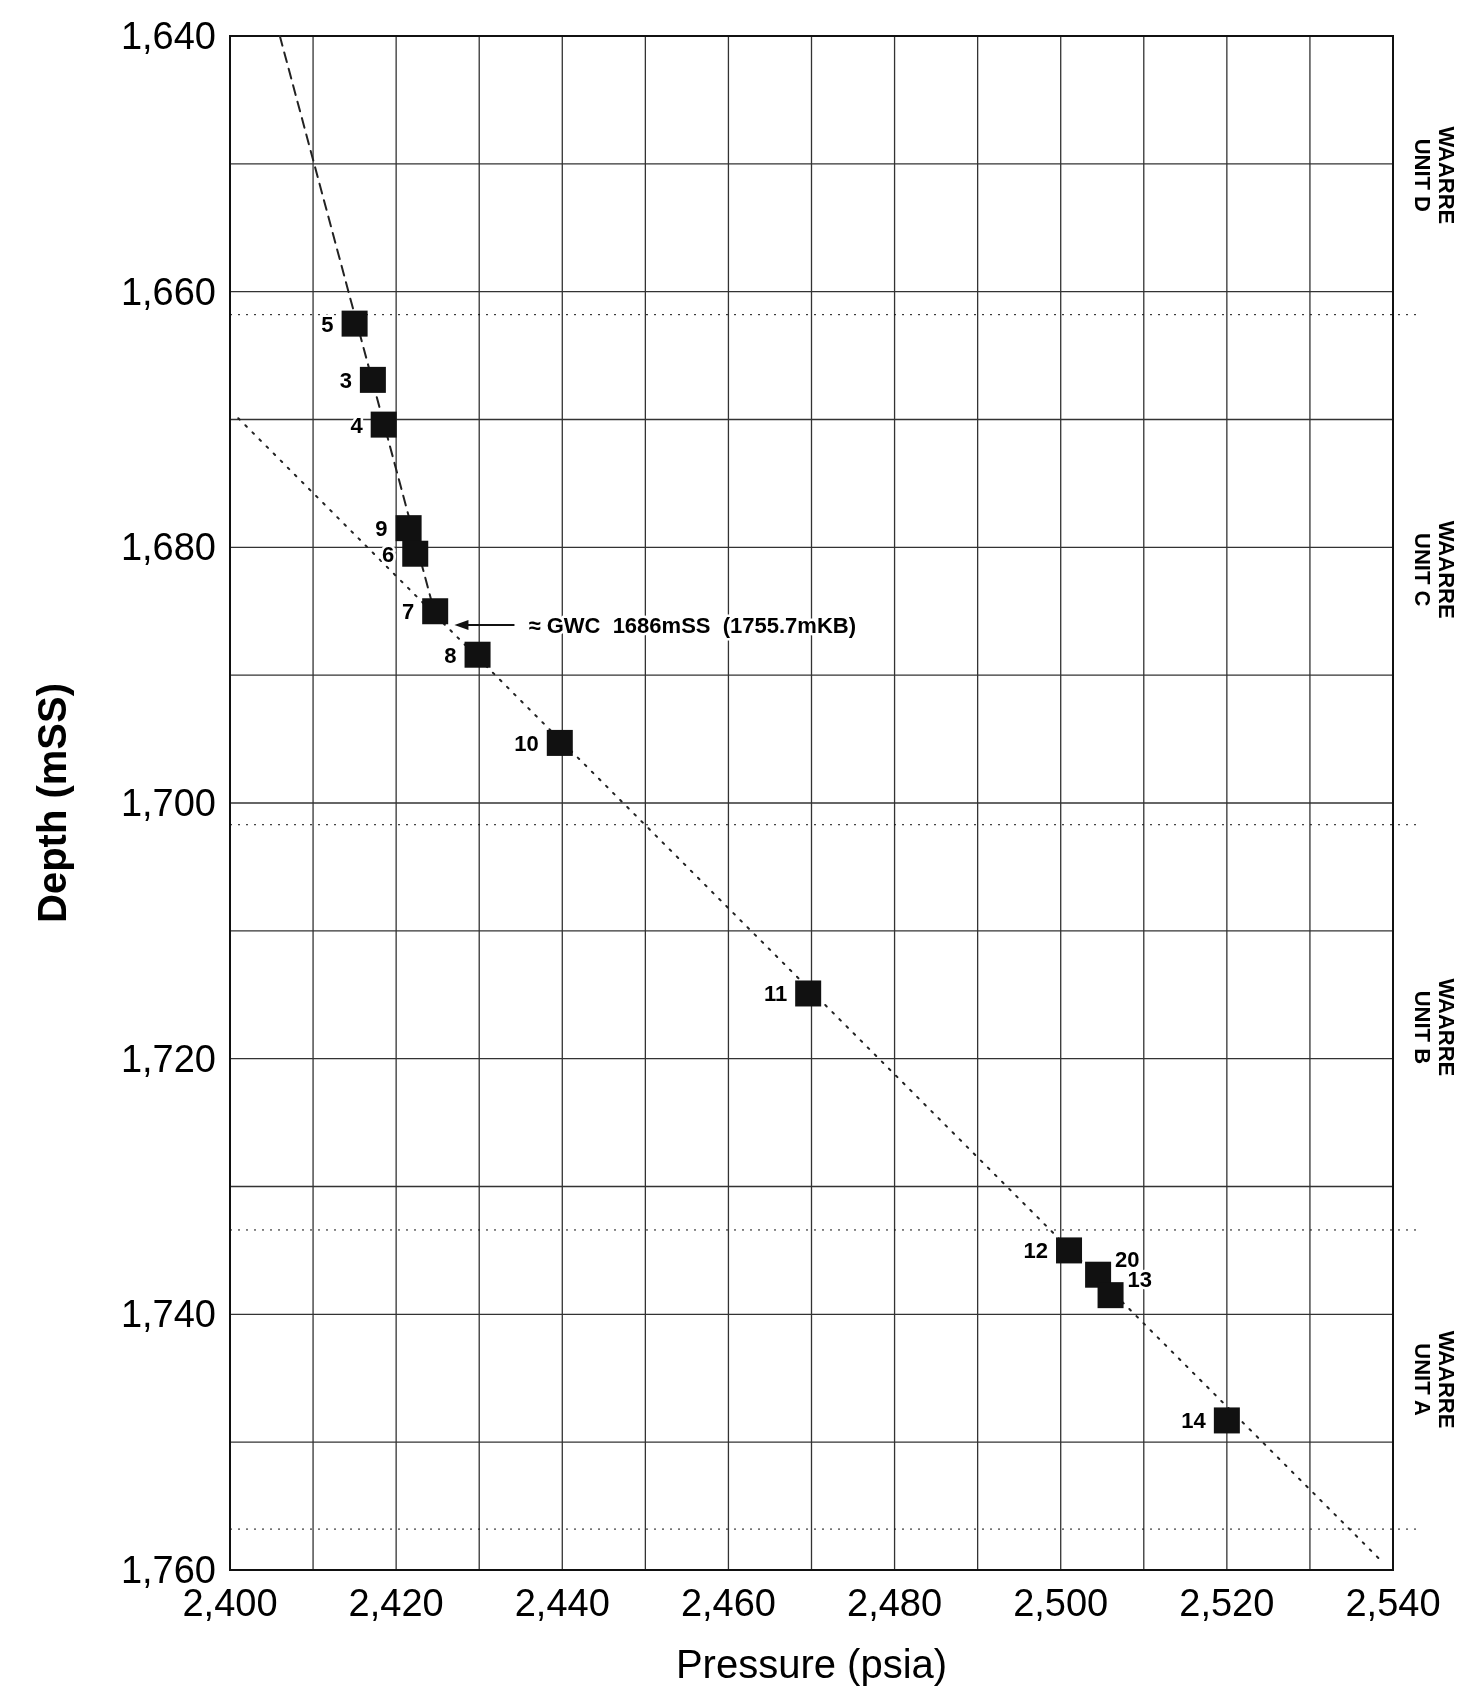 This screenshot has height=1701, width=1484. I want to click on annotation: 3, so click(345, 380).